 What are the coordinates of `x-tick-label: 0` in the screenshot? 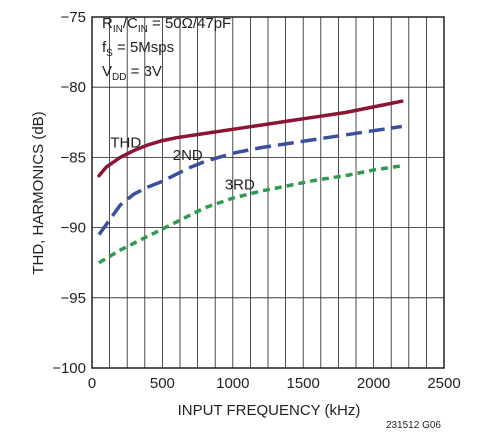 It's located at (92, 383).